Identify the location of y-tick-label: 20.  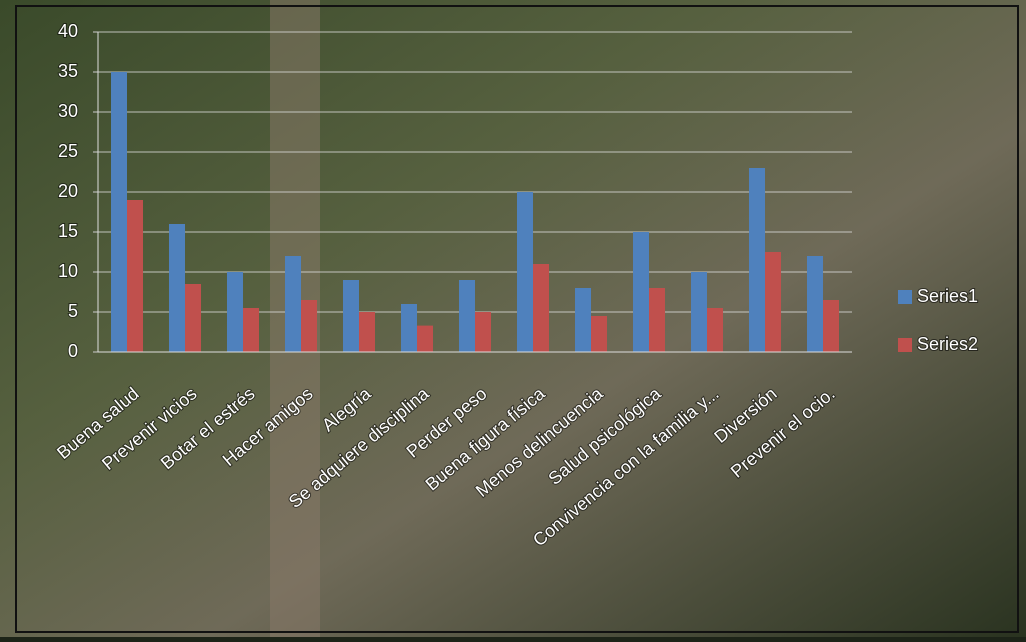
(68, 191).